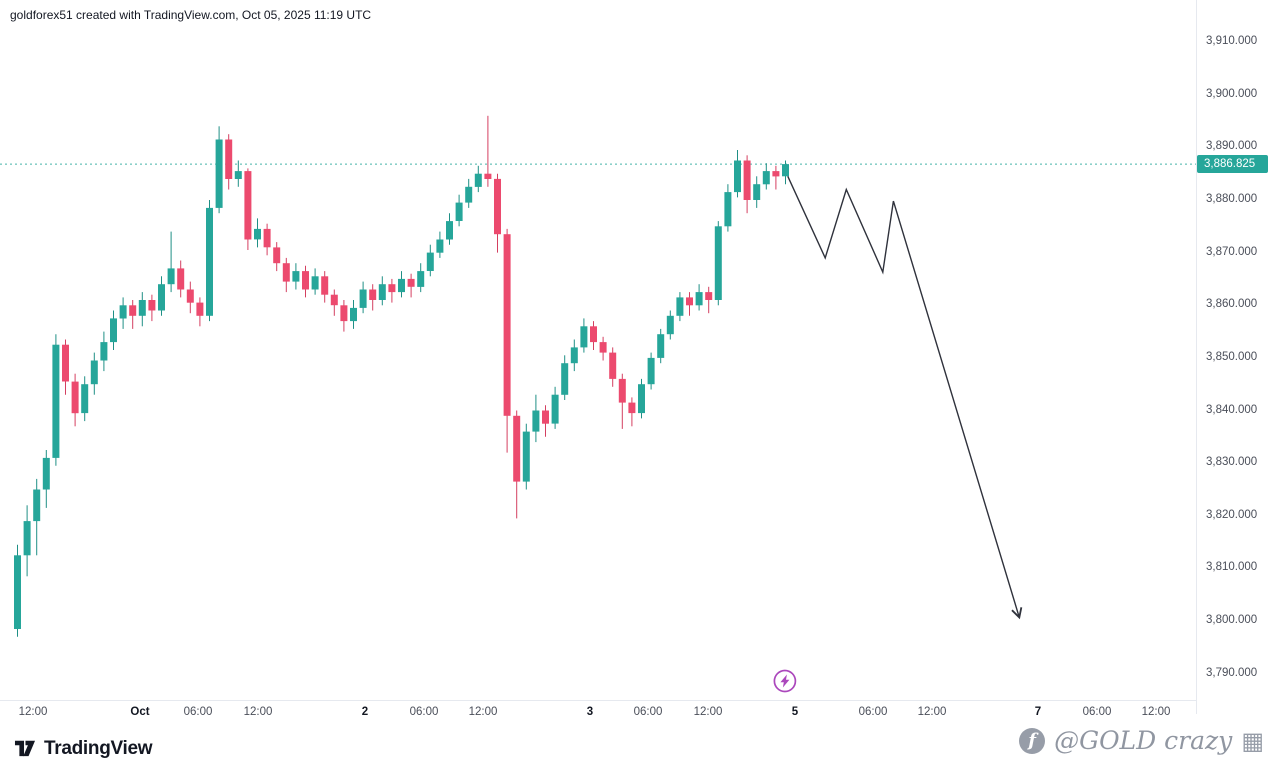  What do you see at coordinates (25, 748) in the screenshot?
I see `tradingview-logo-icon` at bounding box center [25, 748].